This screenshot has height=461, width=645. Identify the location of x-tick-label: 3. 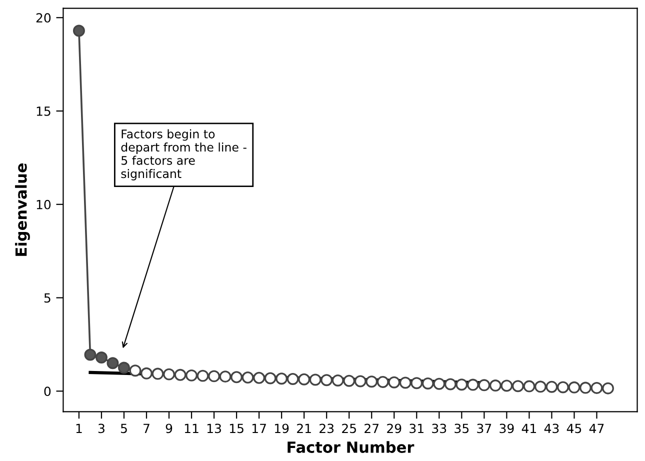
(101, 429).